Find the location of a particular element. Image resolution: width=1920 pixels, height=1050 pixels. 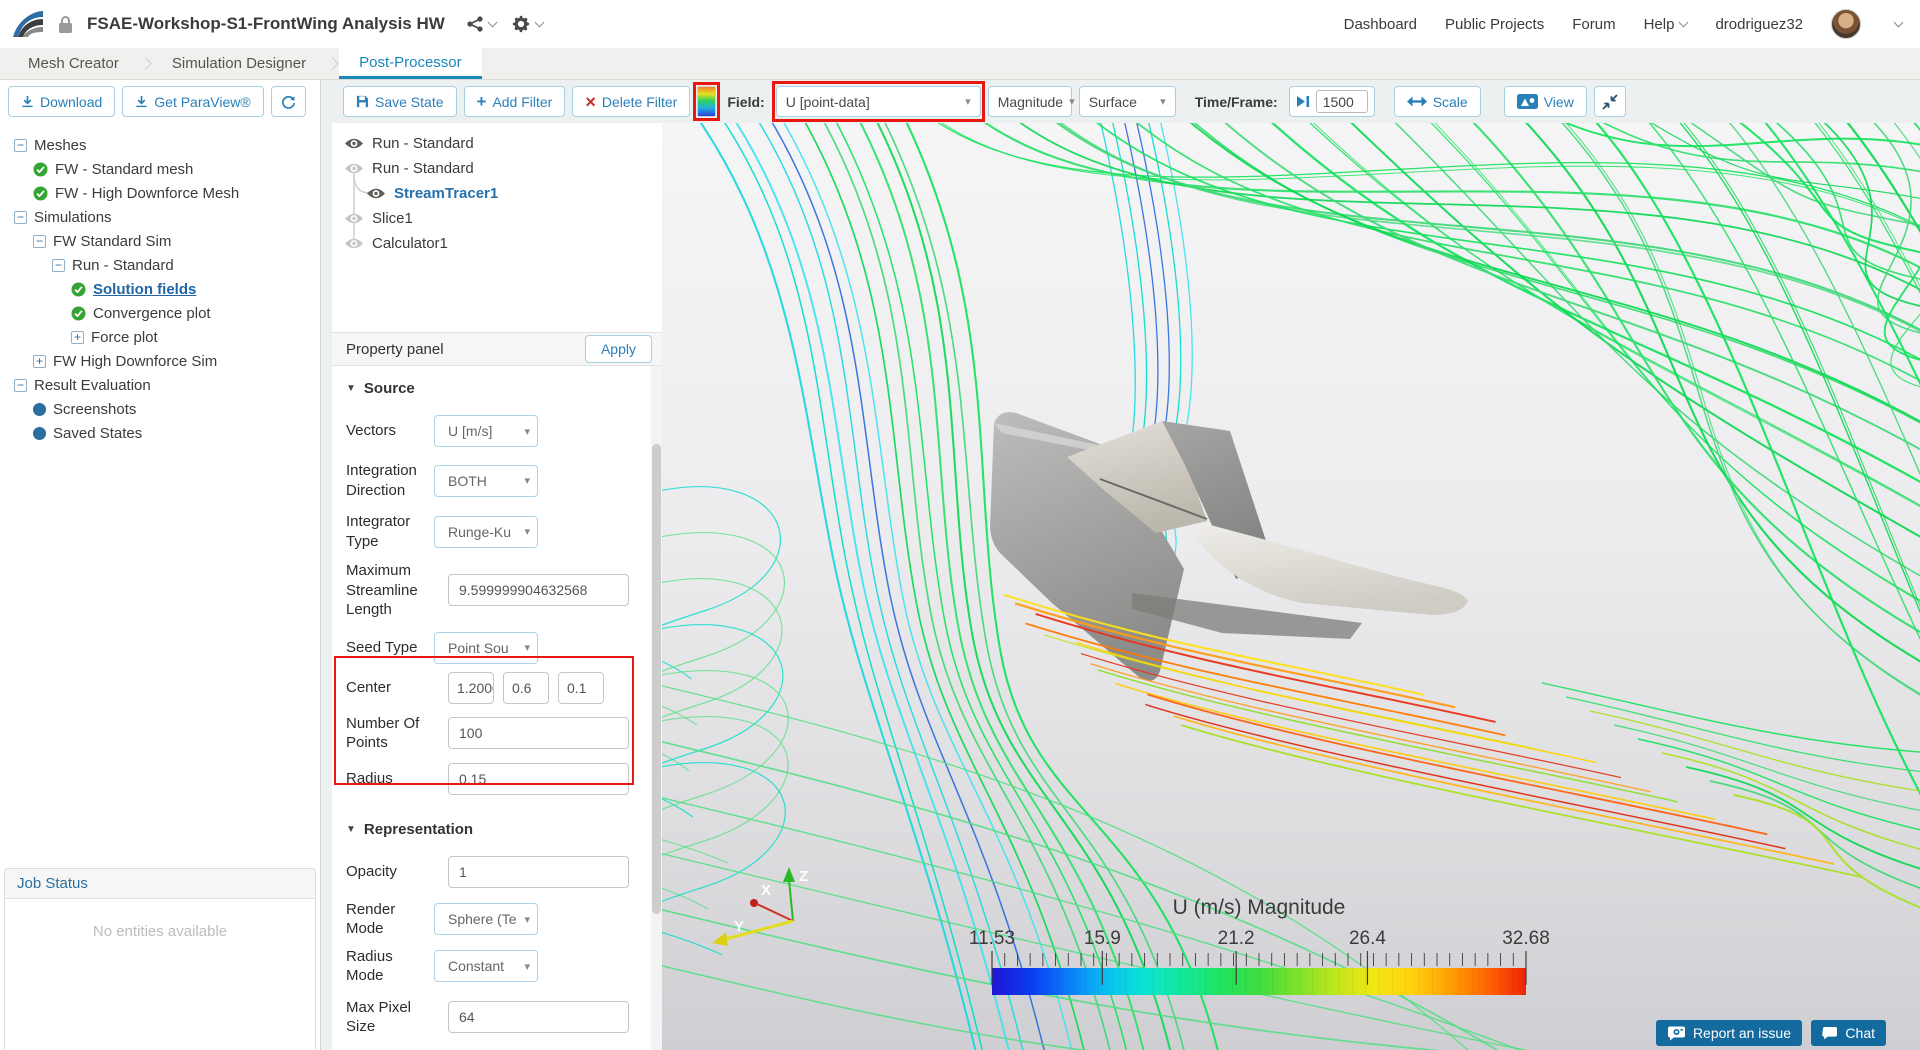

tab-mesh-creator: Mesh Creator is located at coordinates (73, 63).